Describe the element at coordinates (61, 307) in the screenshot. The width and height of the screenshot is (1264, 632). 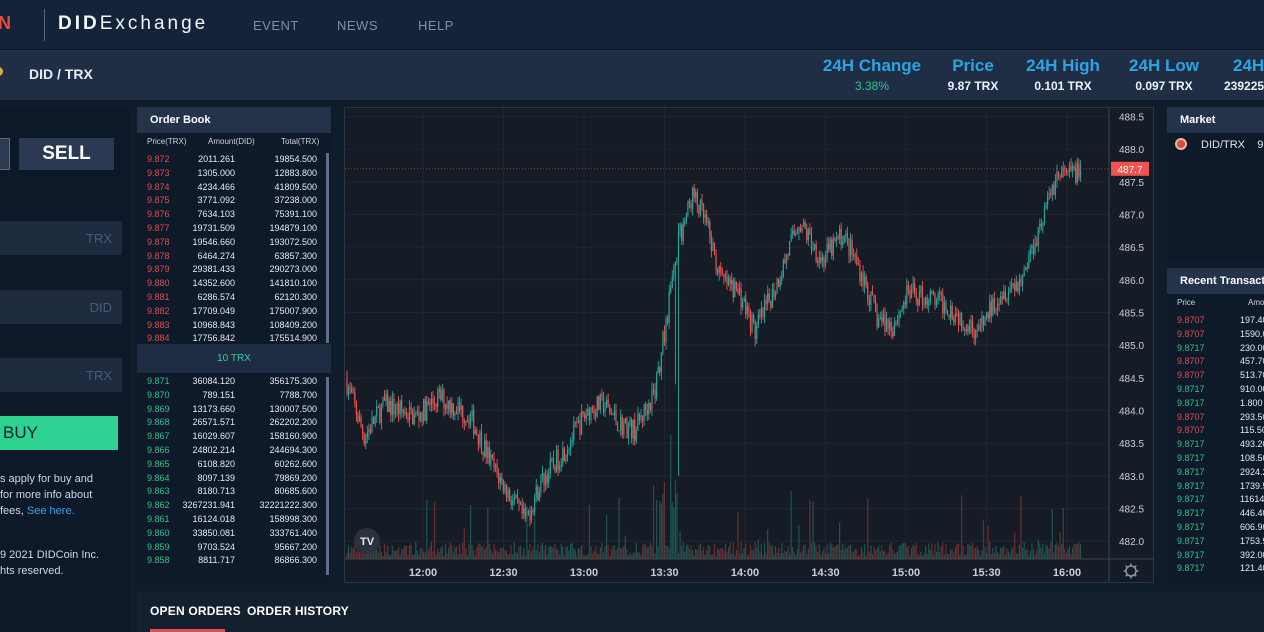
I see `amount-input: DID` at that location.